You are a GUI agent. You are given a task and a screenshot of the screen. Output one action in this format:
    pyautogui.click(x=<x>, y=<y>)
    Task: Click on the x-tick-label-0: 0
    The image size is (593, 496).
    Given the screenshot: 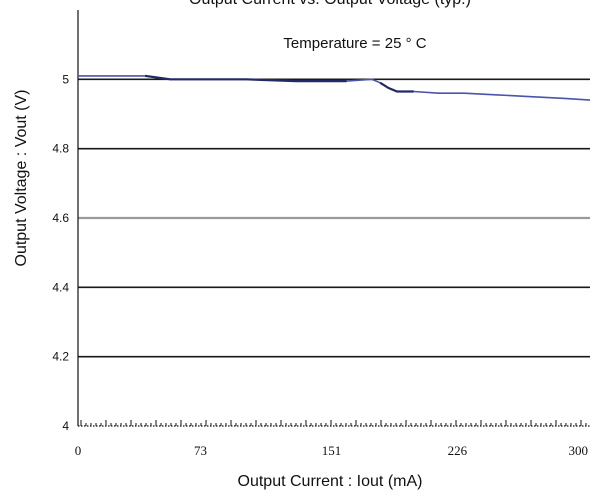 What is the action you would take?
    pyautogui.click(x=78, y=450)
    